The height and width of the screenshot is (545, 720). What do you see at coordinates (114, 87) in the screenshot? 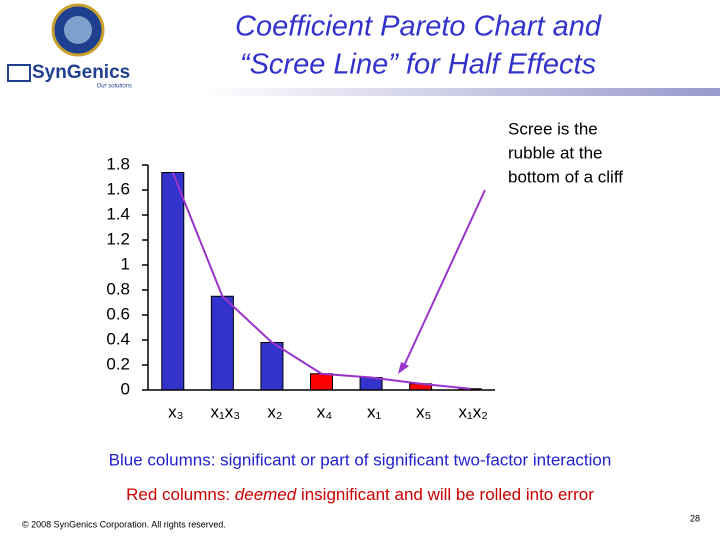
I see `logo-tagline: Our solutions` at bounding box center [114, 87].